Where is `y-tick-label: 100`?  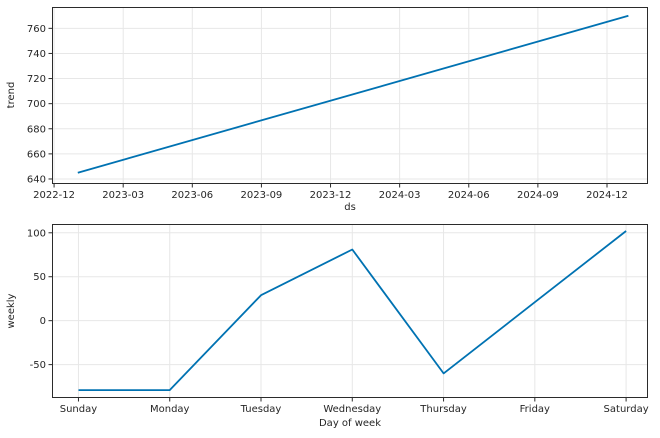
y-tick-label: 100 is located at coordinates (36, 233).